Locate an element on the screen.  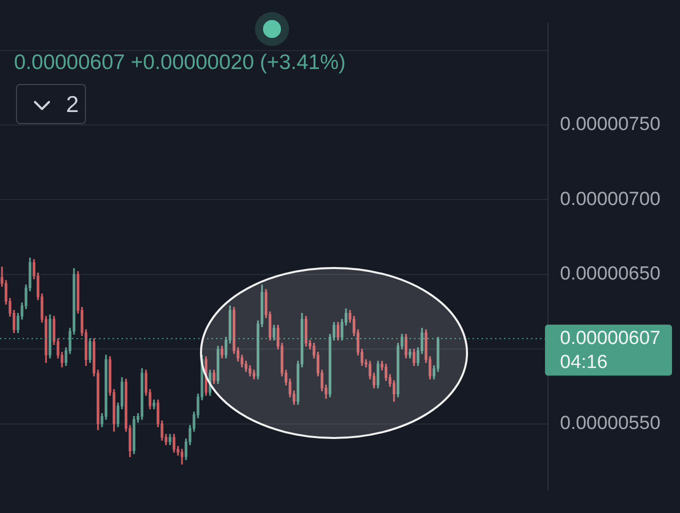
text: 0.00000607 +0.00000020 (+3.41%) is located at coordinates (180, 63).